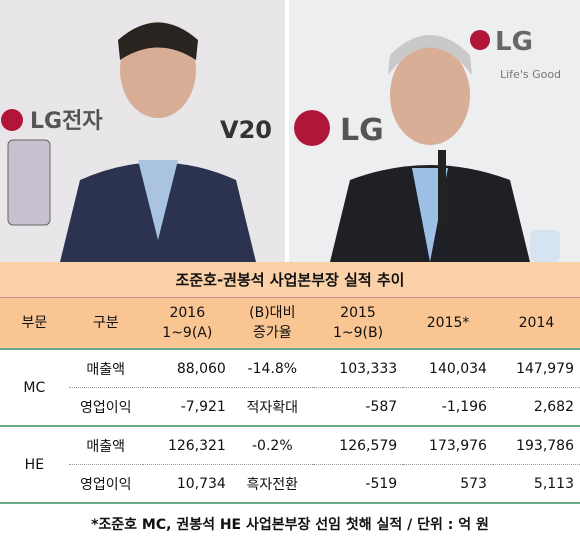 This screenshot has width=580, height=544. I want to click on header-cell: 2014, so click(536, 323).